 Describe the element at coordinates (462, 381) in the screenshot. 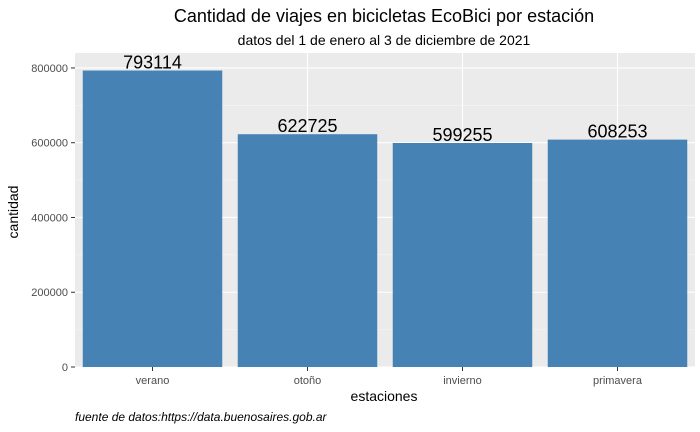

I see `x-tick-label: invierno` at that location.